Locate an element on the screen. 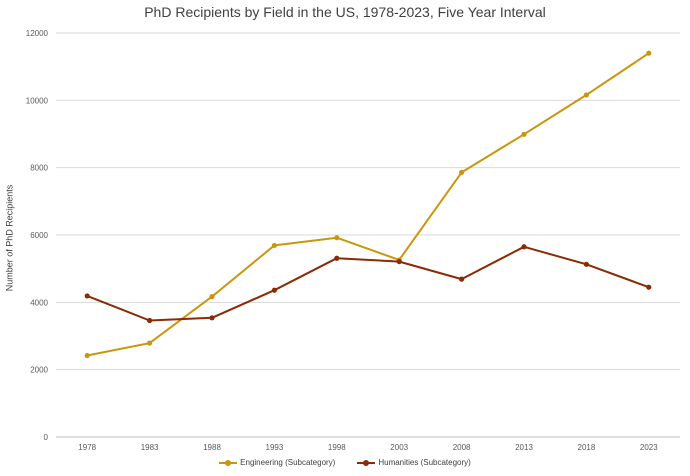 This screenshot has height=476, width=690. x-tick-label: 1988 is located at coordinates (212, 447).